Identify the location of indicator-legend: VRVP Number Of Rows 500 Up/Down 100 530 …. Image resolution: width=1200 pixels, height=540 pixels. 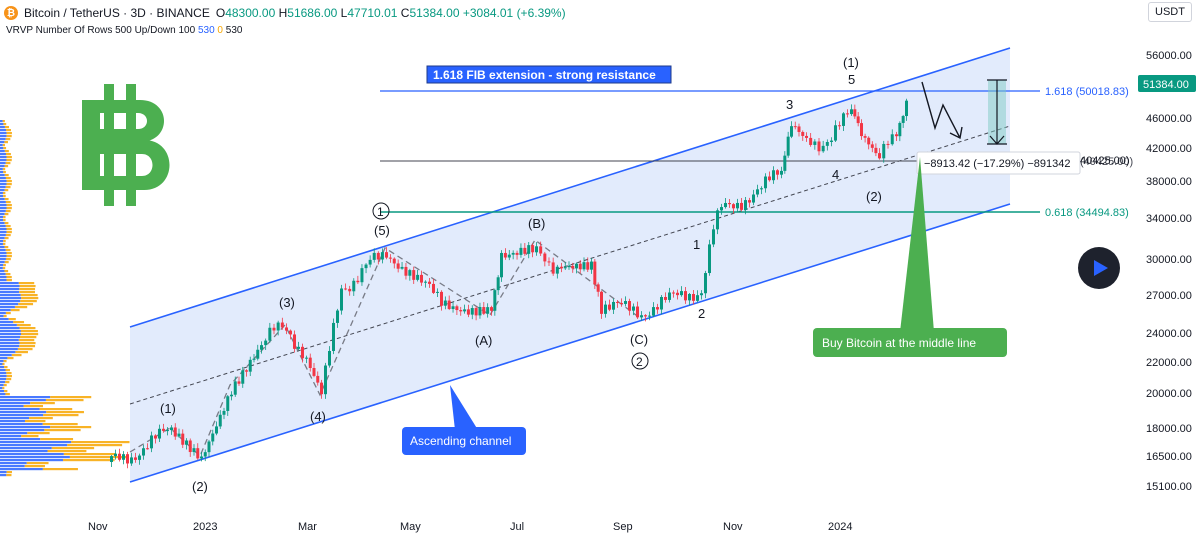
(124, 30).